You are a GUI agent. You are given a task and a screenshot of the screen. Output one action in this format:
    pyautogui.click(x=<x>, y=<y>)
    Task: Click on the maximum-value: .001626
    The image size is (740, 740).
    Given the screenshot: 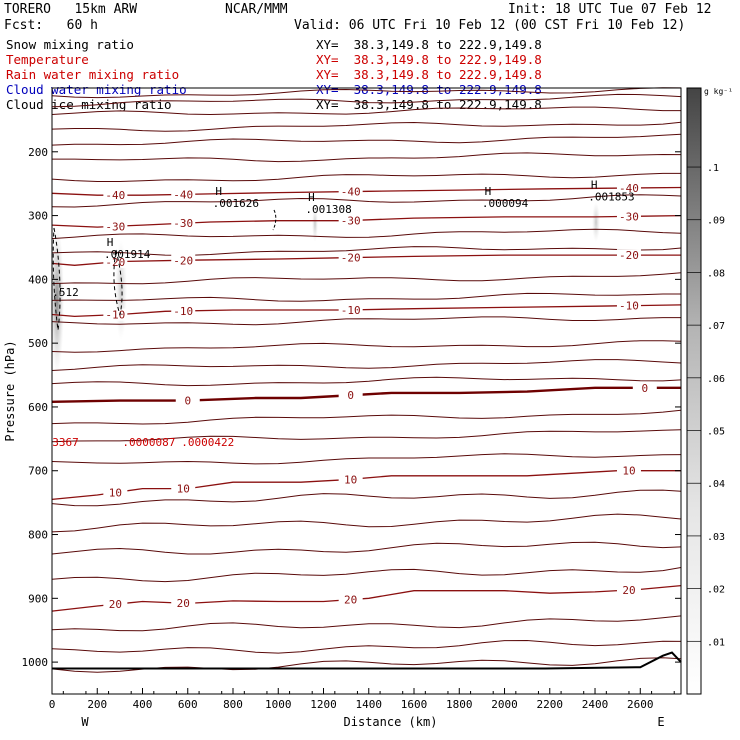 What is the action you would take?
    pyautogui.click(x=236, y=203)
    